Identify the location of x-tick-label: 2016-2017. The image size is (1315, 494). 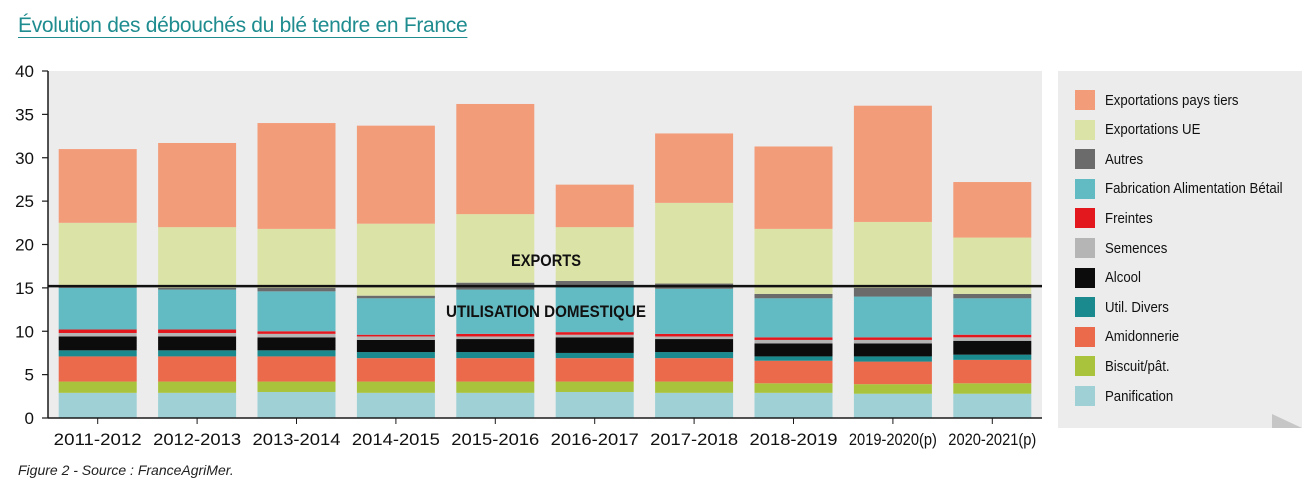
(595, 439).